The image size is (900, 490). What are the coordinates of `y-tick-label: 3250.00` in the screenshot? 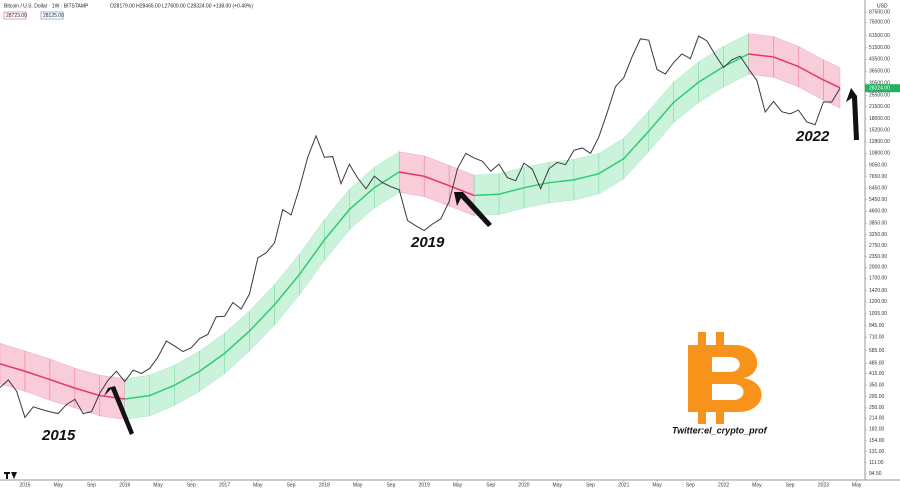 It's located at (878, 235).